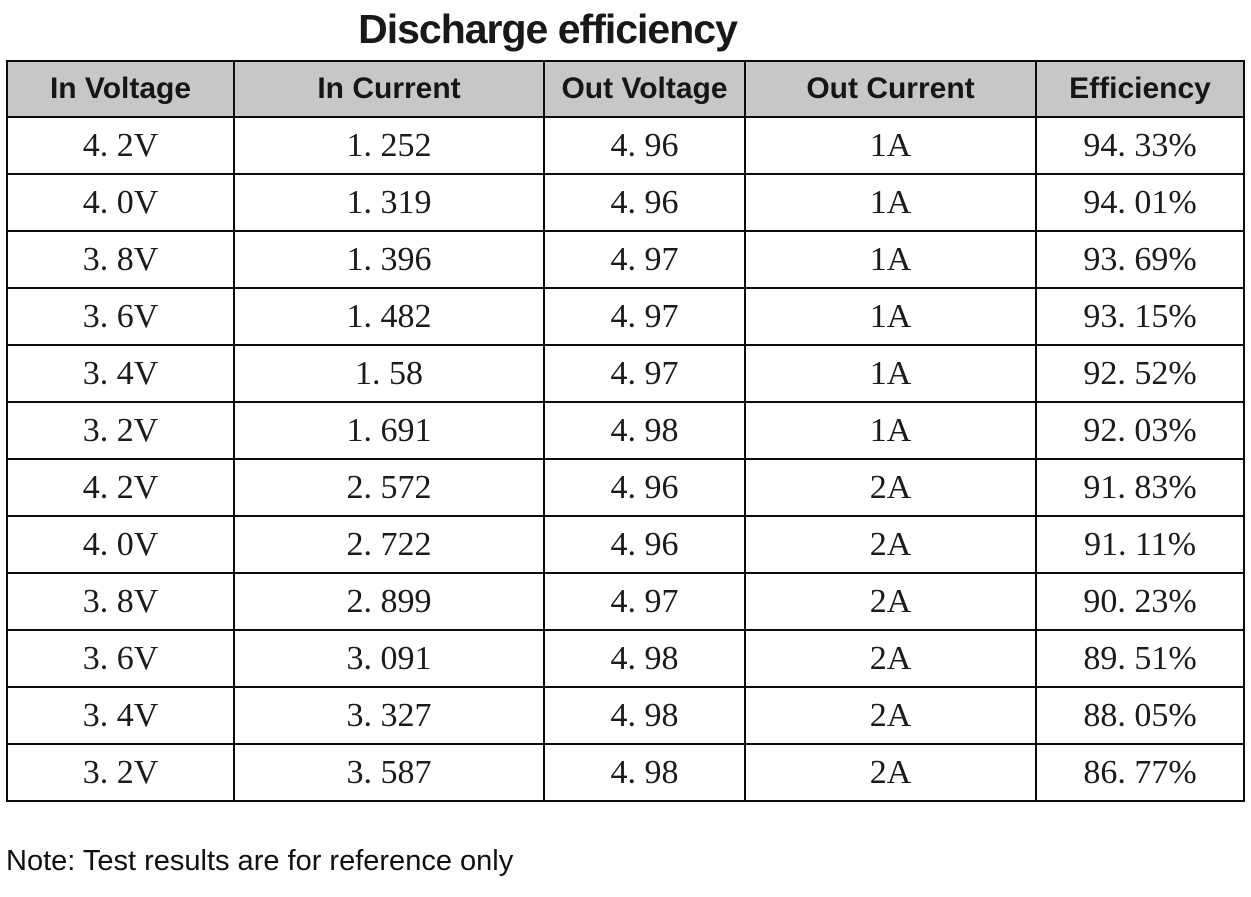 The image size is (1251, 897). Describe the element at coordinates (389, 487) in the screenshot. I see `cell-in-current: 2. 572` at that location.